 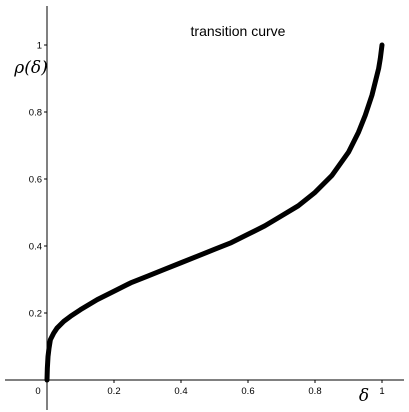 What do you see at coordinates (381, 391) in the screenshot?
I see `x-tick-label: 1` at bounding box center [381, 391].